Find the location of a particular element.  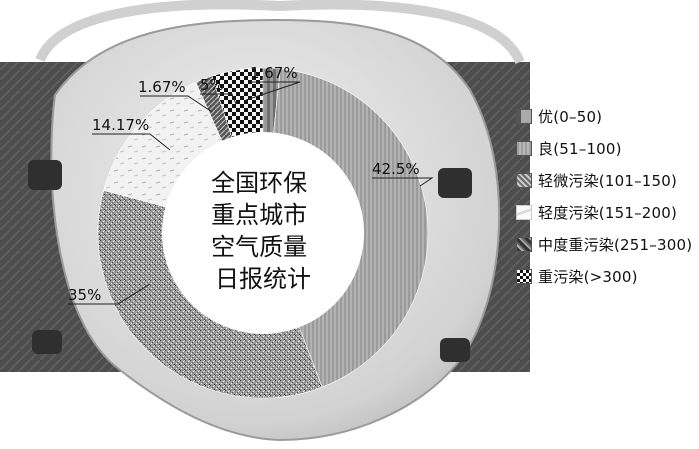

legend-label-moderate-heavy: 中度重污染(251–300) is located at coordinates (615, 244).